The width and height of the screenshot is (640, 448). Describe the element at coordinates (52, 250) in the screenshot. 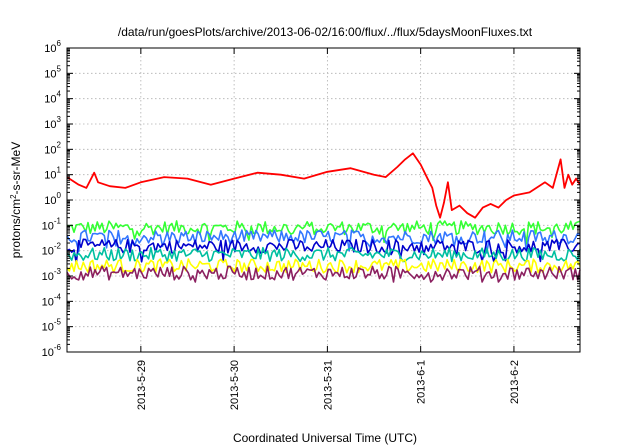

I see `y-tick-label: 10⁻²` at that location.